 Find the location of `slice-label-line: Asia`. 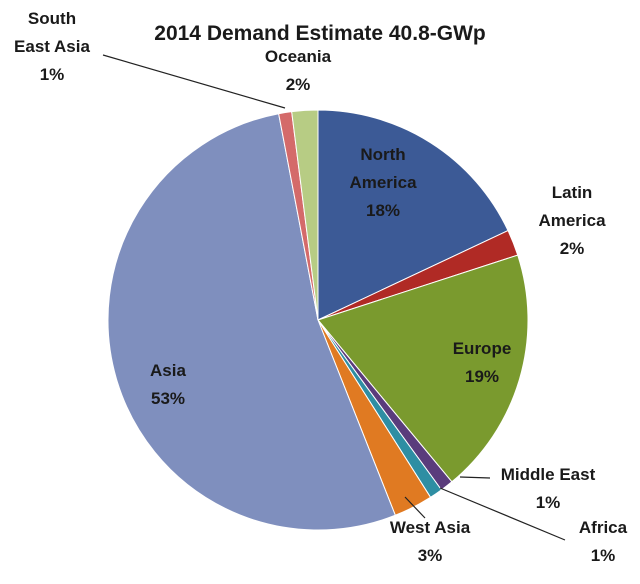

slice-label-line: Asia is located at coordinates (168, 370).